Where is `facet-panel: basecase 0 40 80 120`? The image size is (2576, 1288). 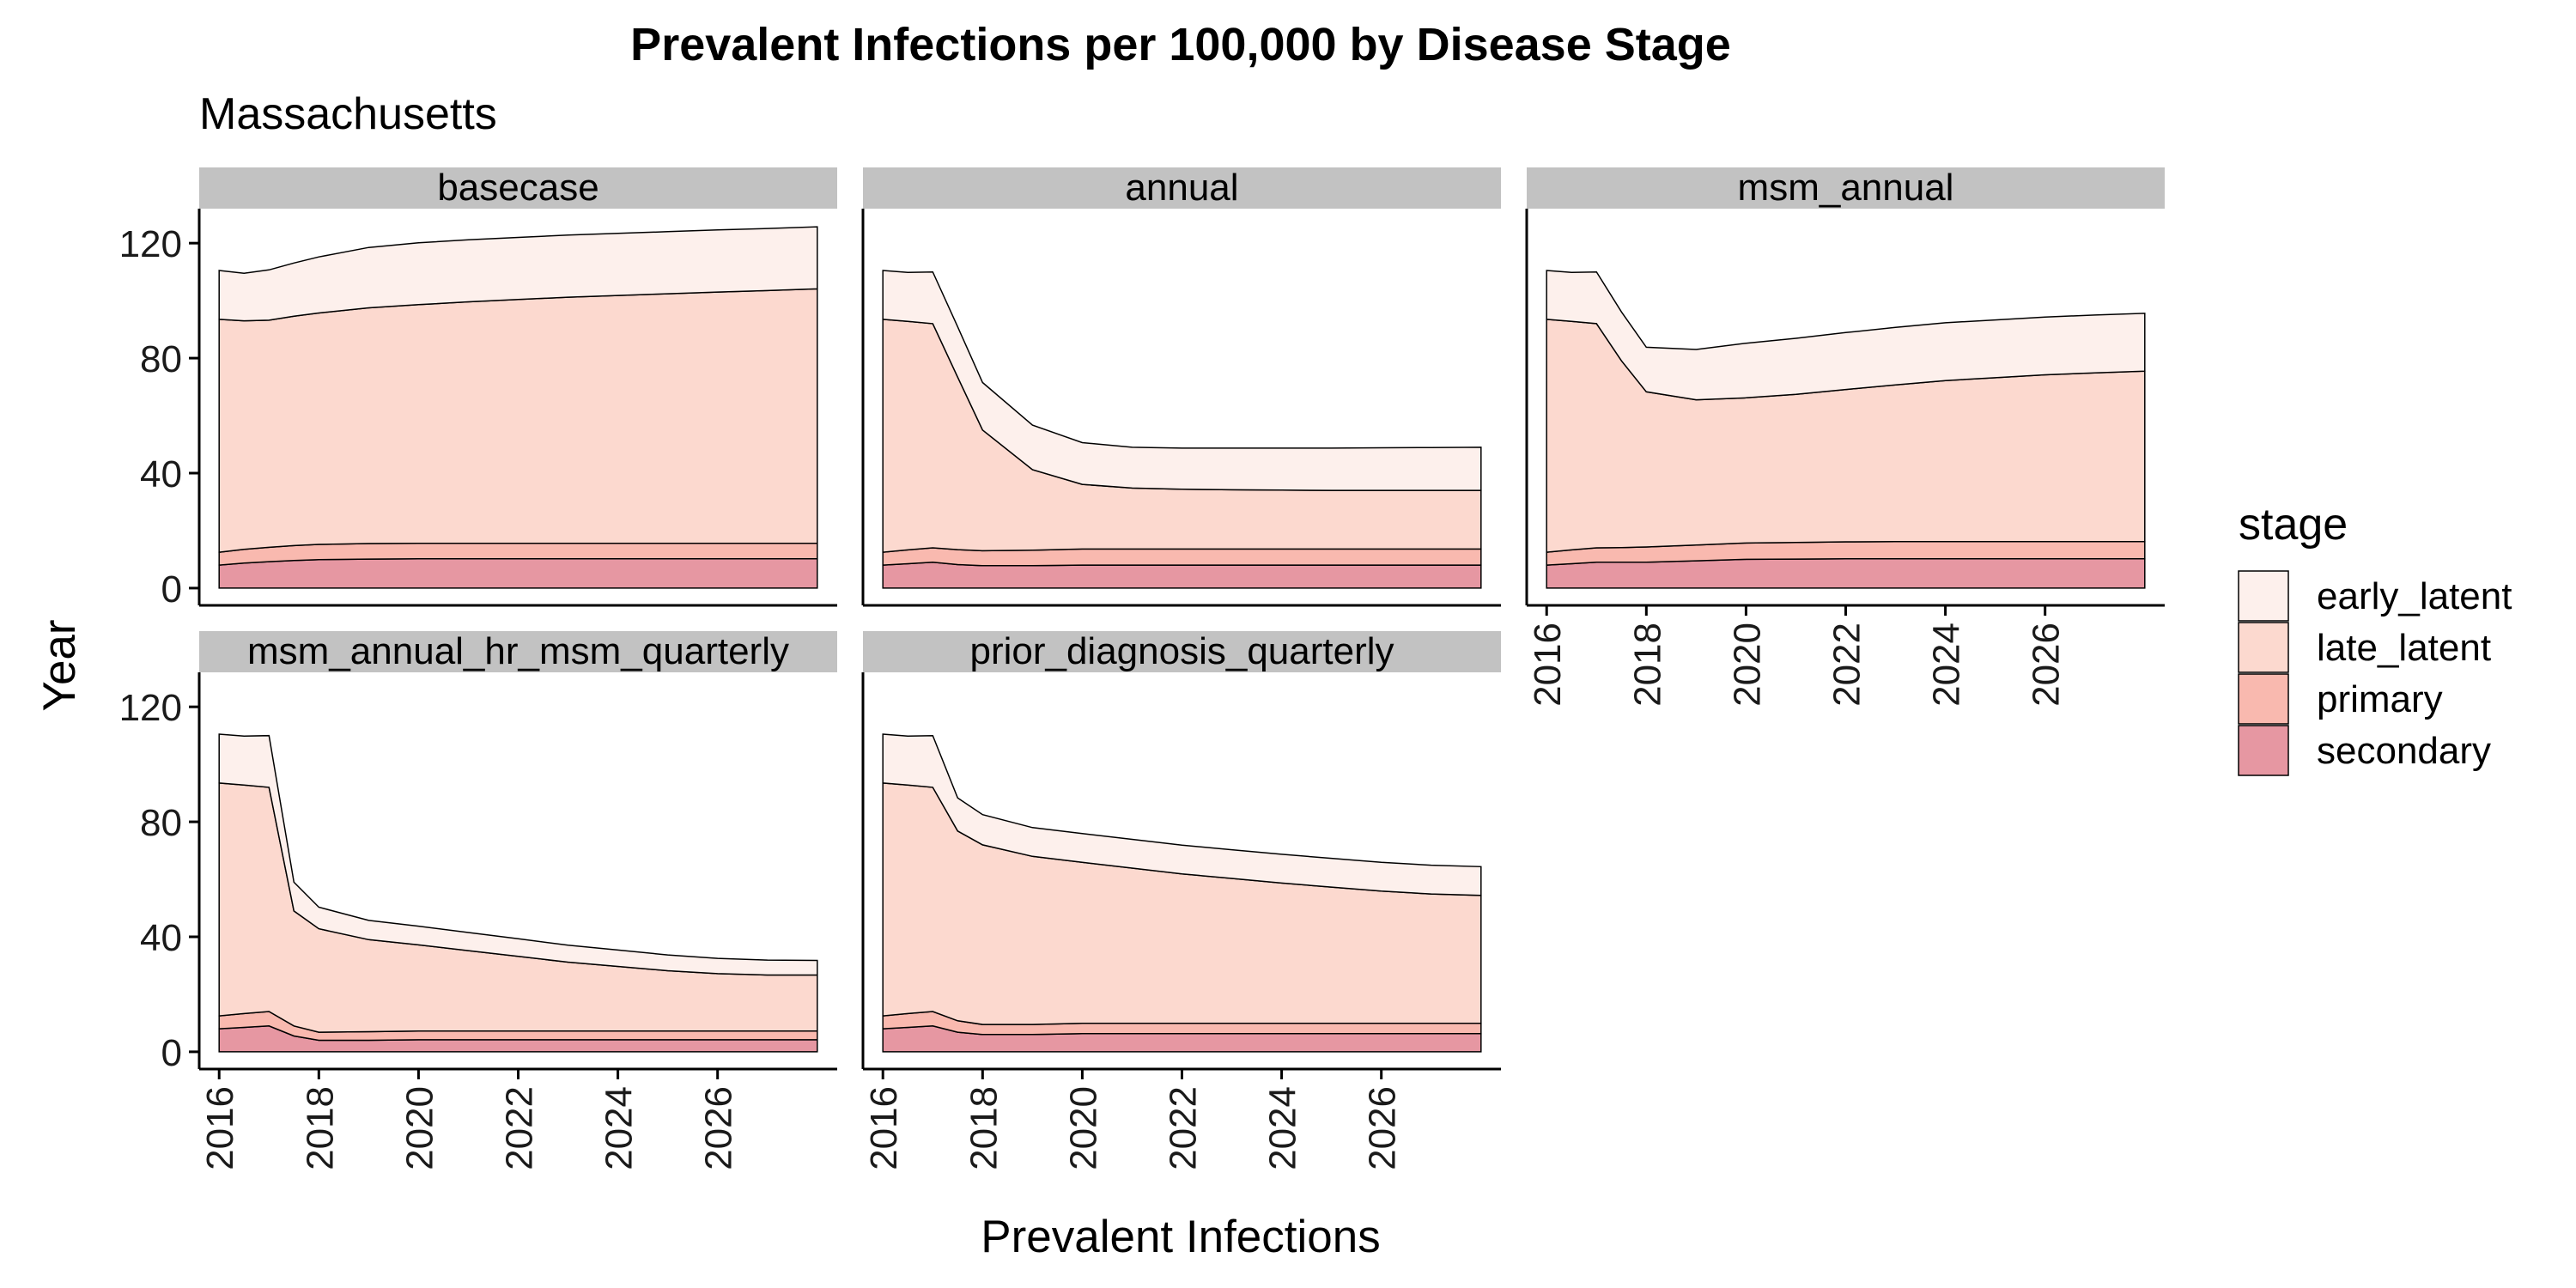 facet-panel: basecase 0 40 80 120 is located at coordinates (478, 389).